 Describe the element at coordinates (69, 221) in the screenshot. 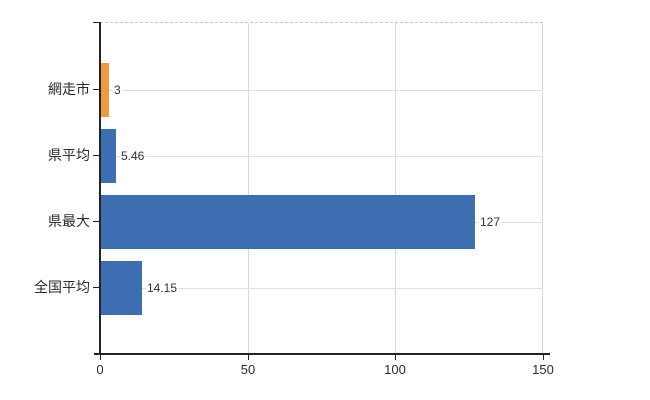

I see `category-label: 県最大` at that location.